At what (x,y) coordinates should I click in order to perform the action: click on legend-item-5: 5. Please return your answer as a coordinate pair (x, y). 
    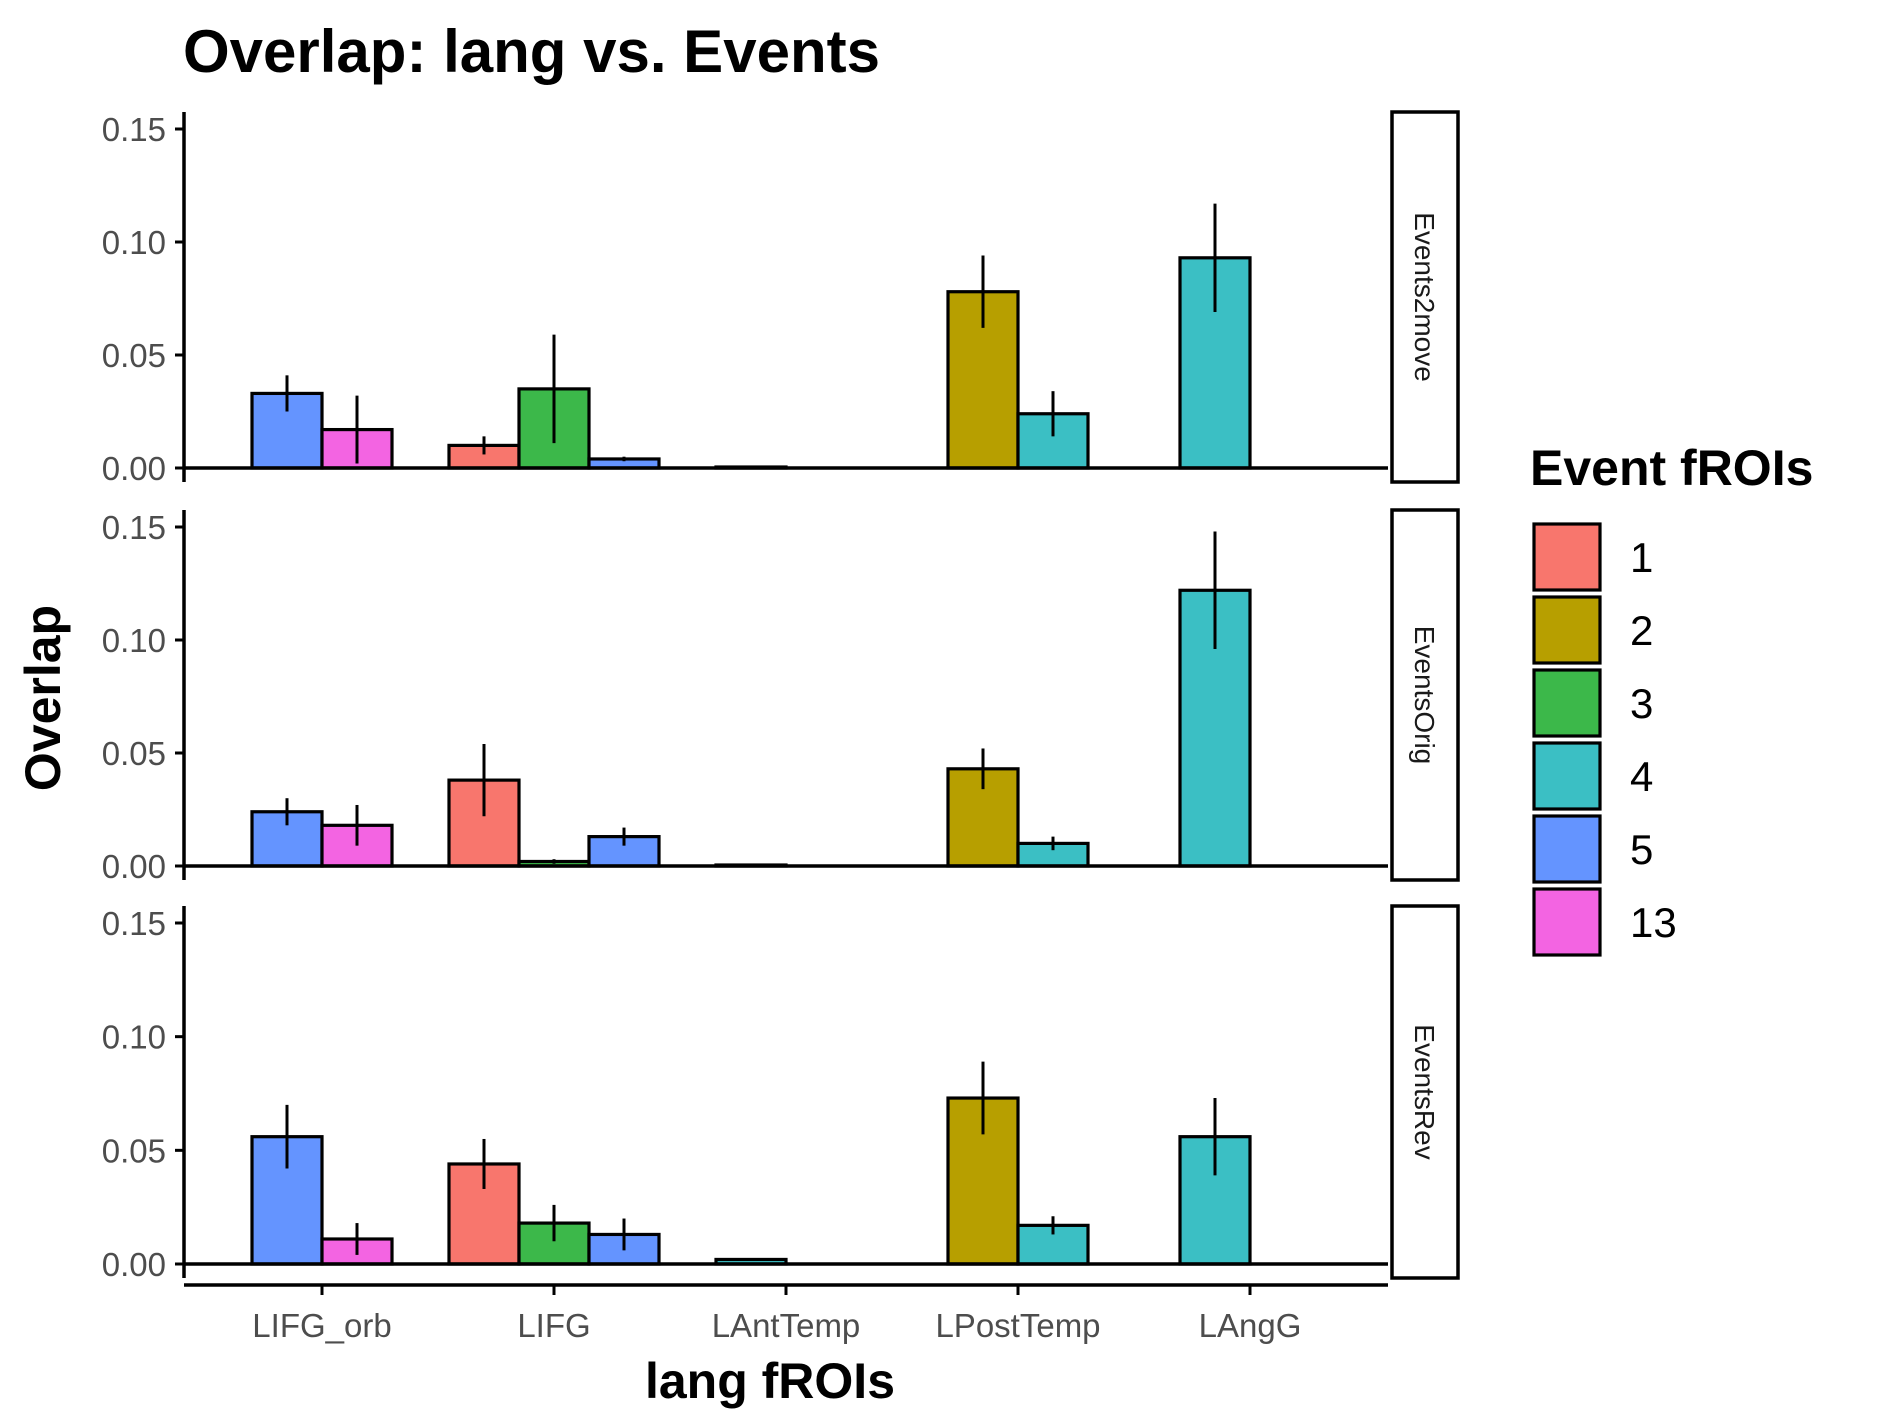
    Looking at the image, I should click on (1592, 849).